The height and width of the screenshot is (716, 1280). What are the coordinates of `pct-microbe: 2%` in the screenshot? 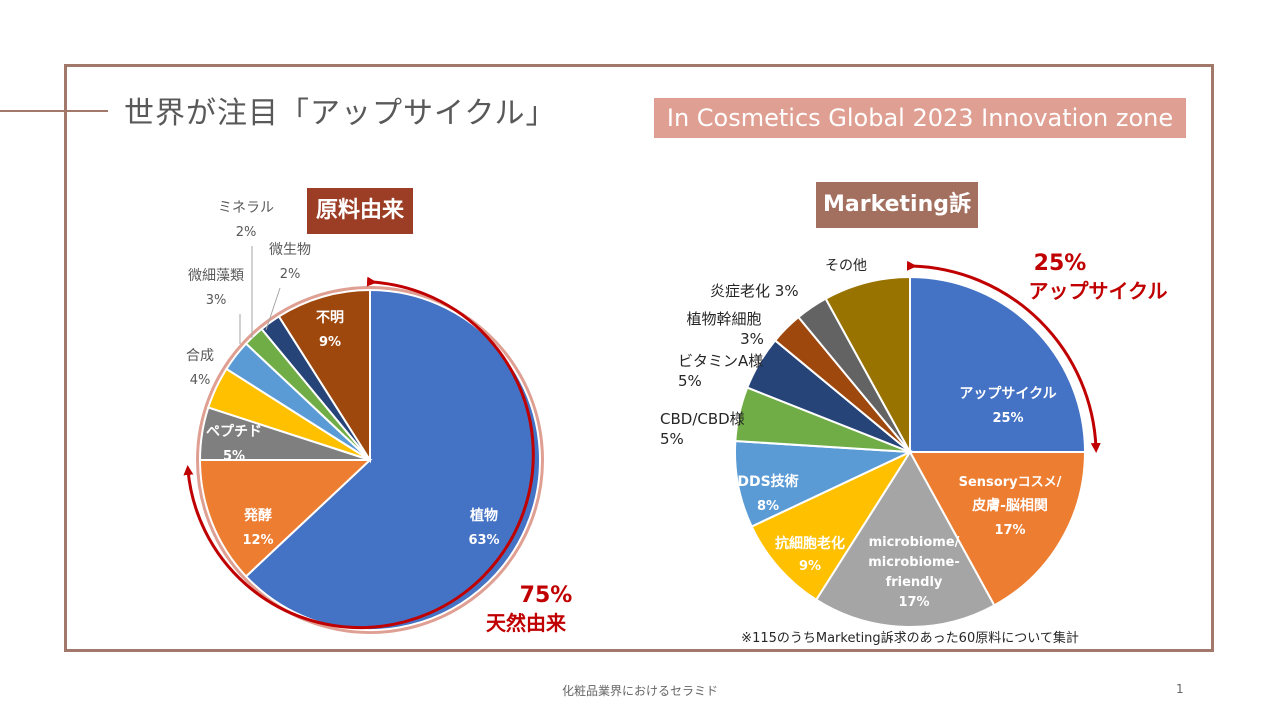 It's located at (290, 274).